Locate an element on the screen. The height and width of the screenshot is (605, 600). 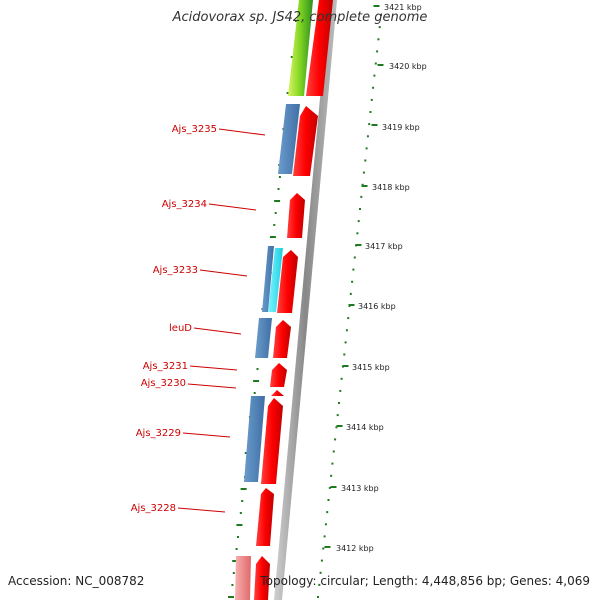
gene-label-text: Ajs_3229 is located at coordinates (158, 433).